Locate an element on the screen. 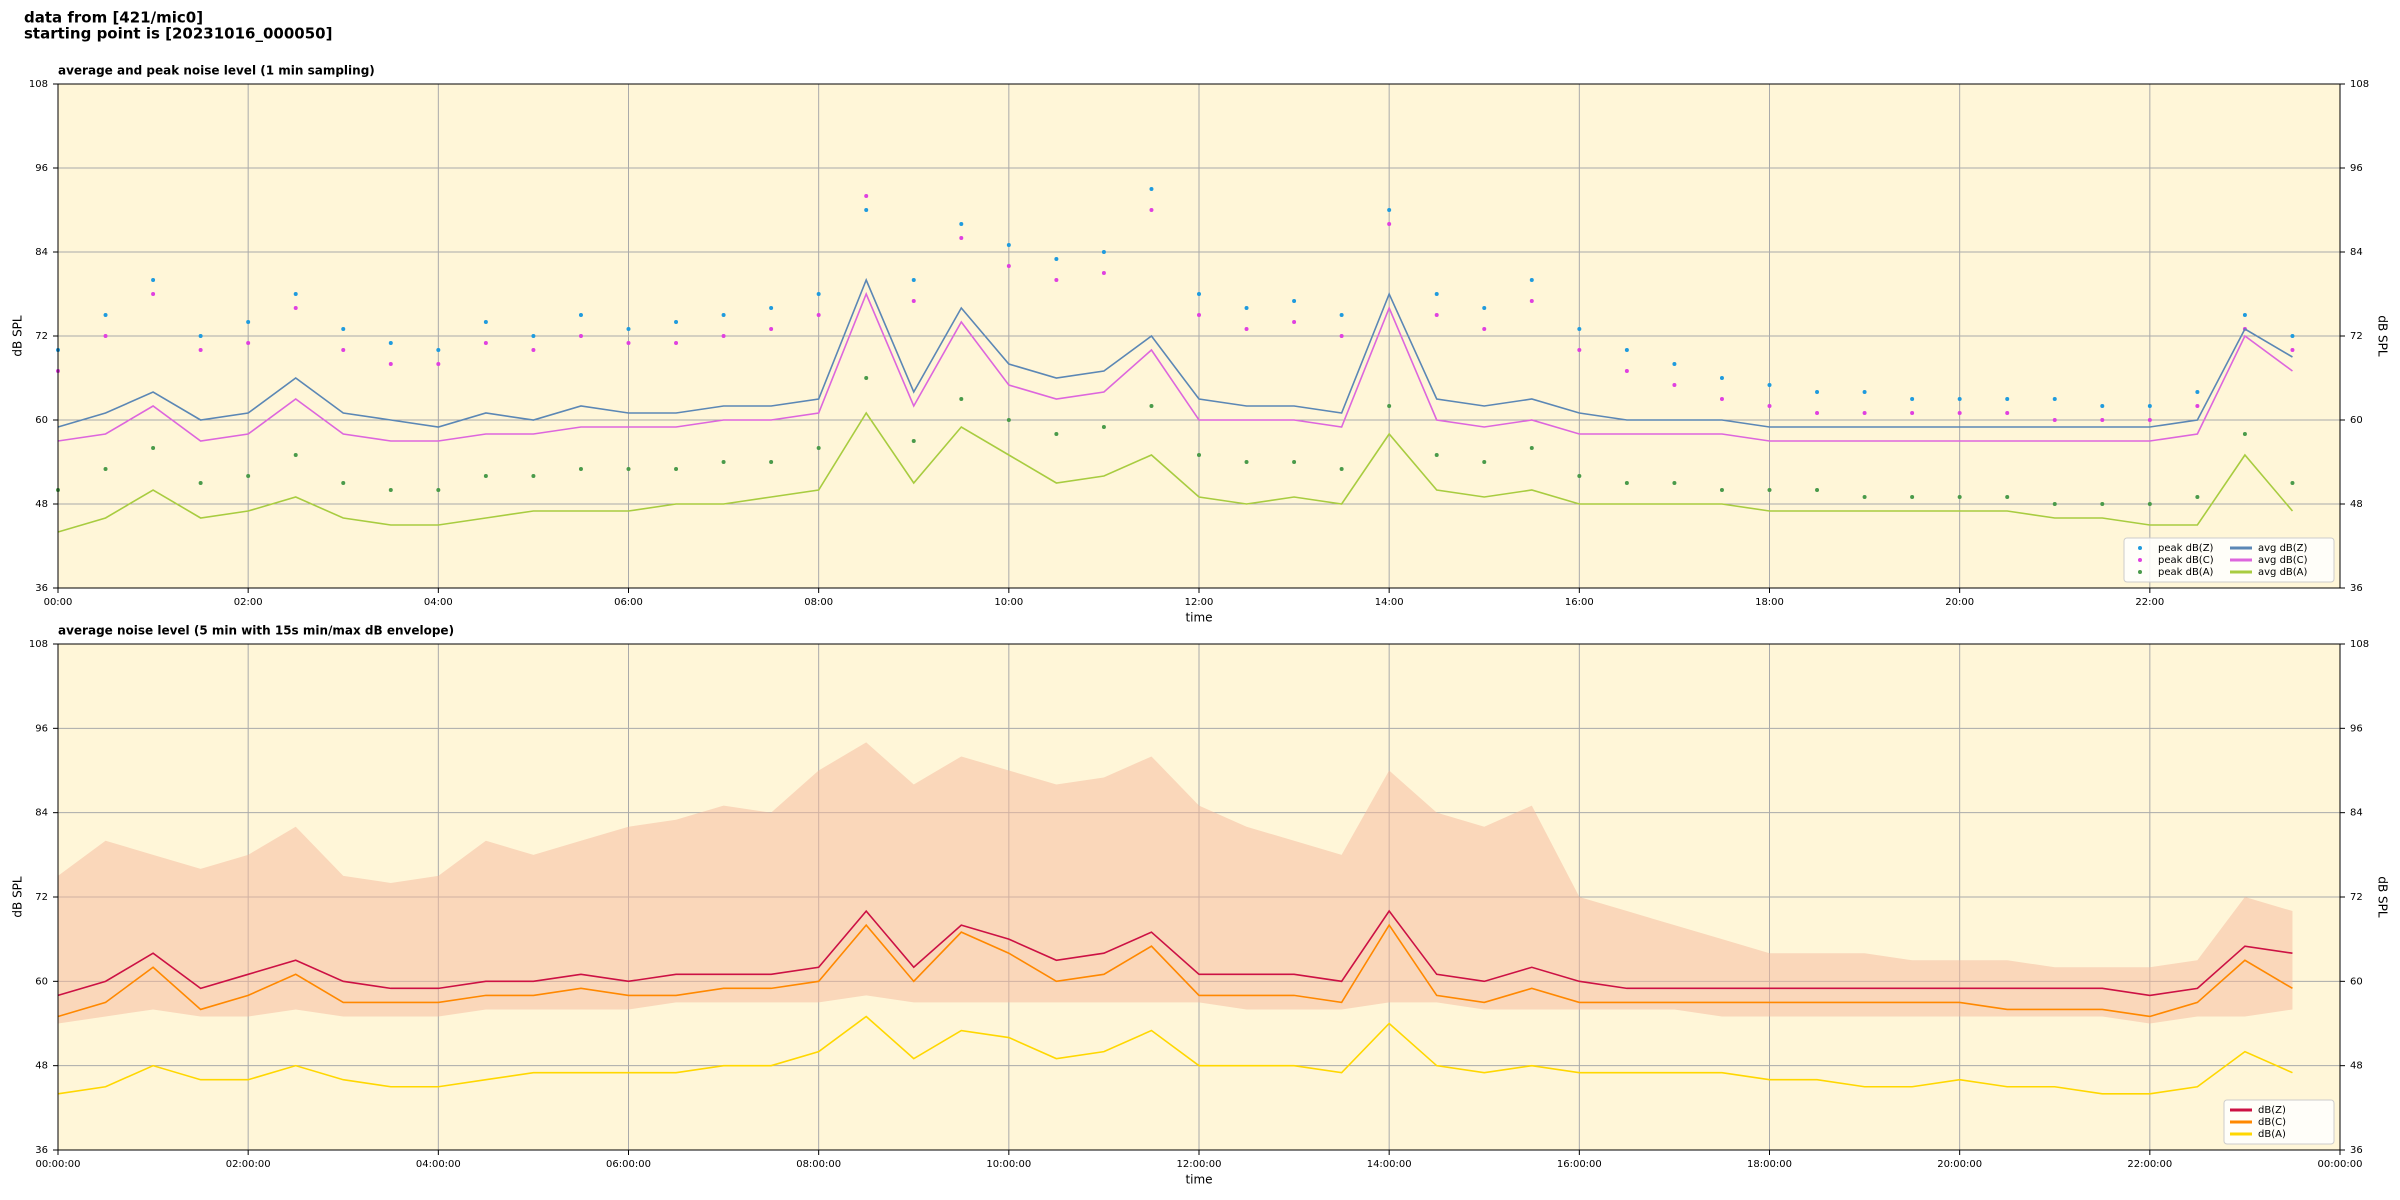 The width and height of the screenshot is (2400, 1200). x-tick-label: 02:00 is located at coordinates (248, 602).